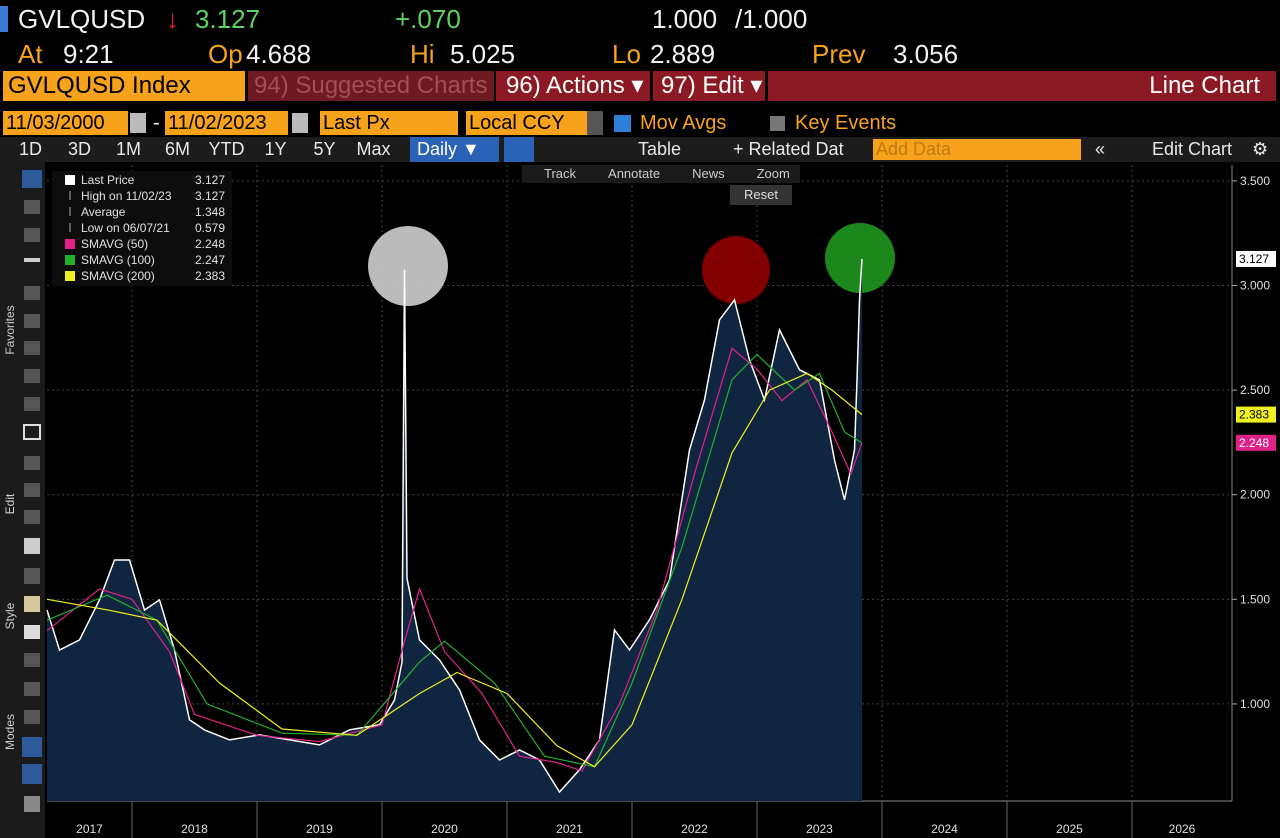 Image resolution: width=1280 pixels, height=838 pixels. I want to click on direction-arrow: ↓, so click(172, 19).